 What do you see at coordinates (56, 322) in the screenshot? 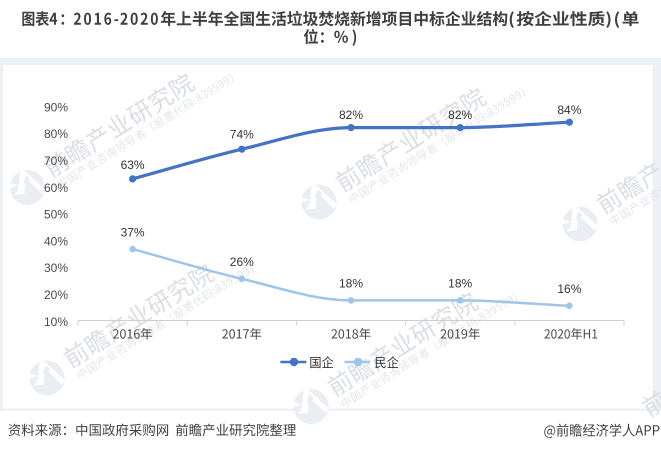
I see `svg-text: 10%` at bounding box center [56, 322].